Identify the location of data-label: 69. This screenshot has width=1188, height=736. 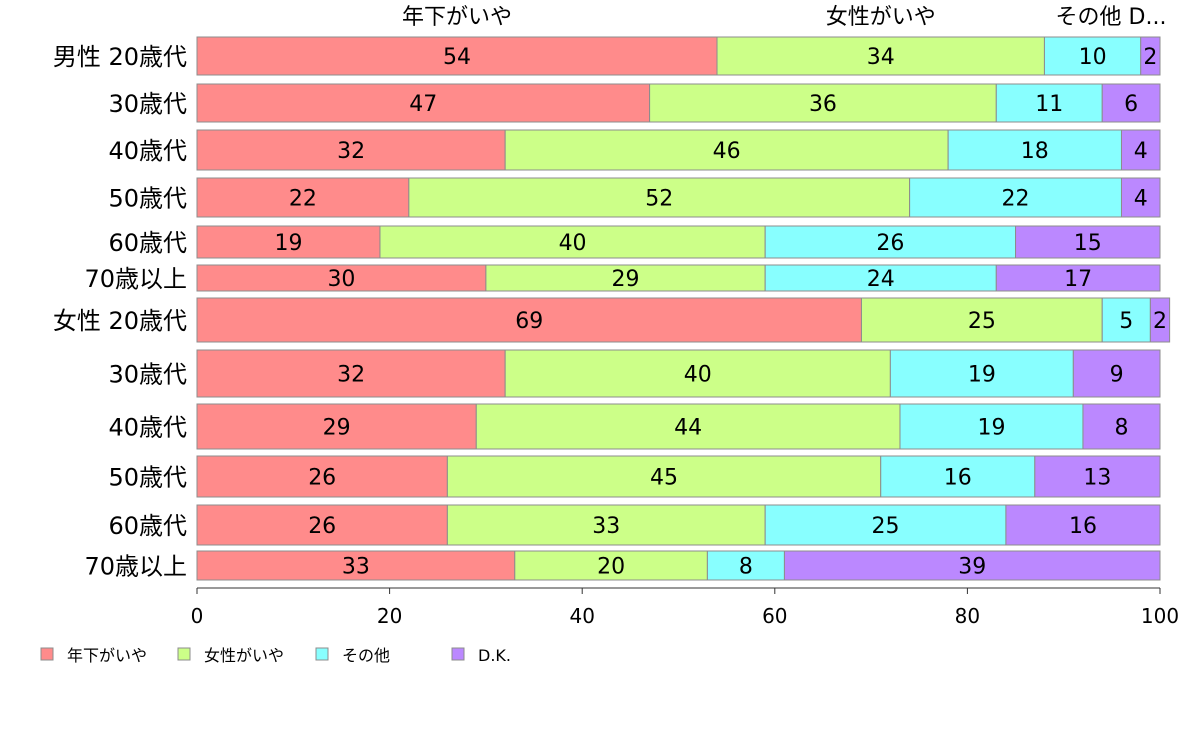
(529, 321).